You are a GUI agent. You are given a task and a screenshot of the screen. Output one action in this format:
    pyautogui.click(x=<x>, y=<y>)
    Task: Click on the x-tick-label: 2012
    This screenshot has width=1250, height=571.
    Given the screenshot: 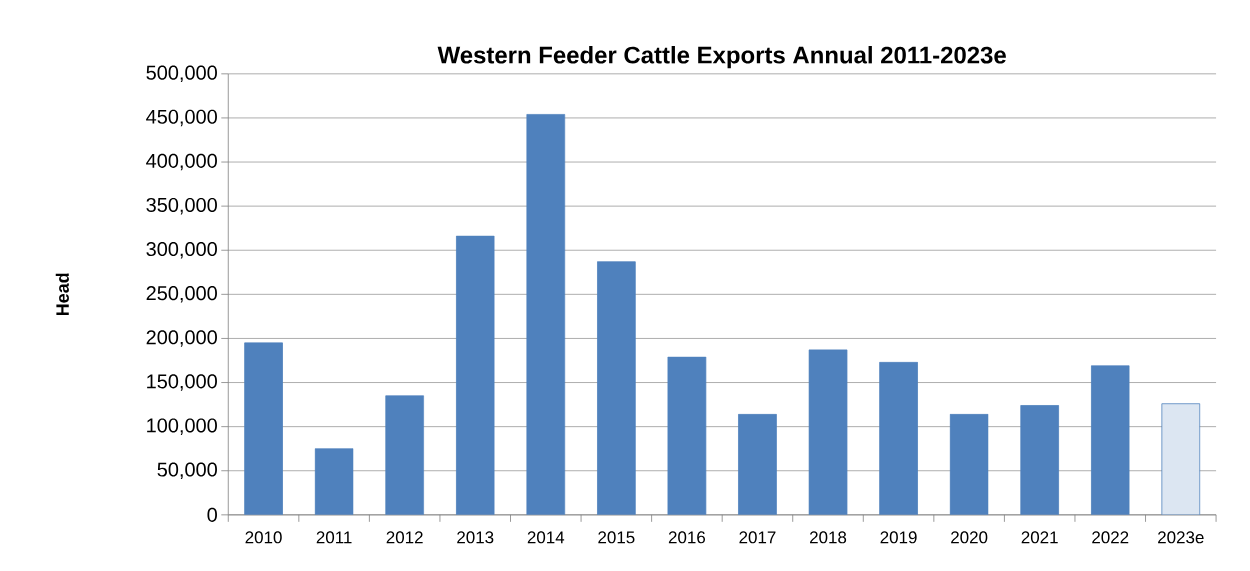 What is the action you would take?
    pyautogui.click(x=404, y=537)
    